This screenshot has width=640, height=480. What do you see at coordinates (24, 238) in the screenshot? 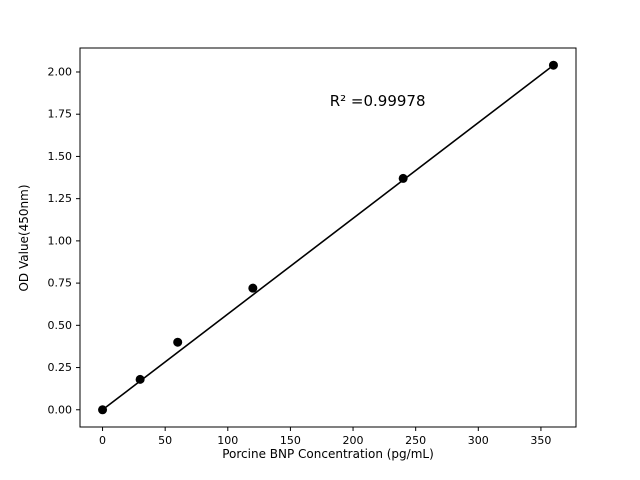
I see `y-axis-label: OD Value(450nm)` at bounding box center [24, 238].